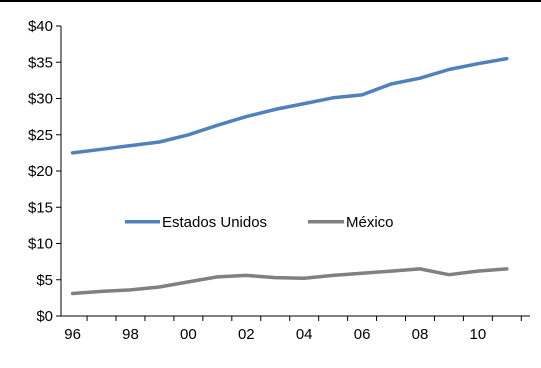  Describe the element at coordinates (478, 334) in the screenshot. I see `x-tick-label: 10` at that location.